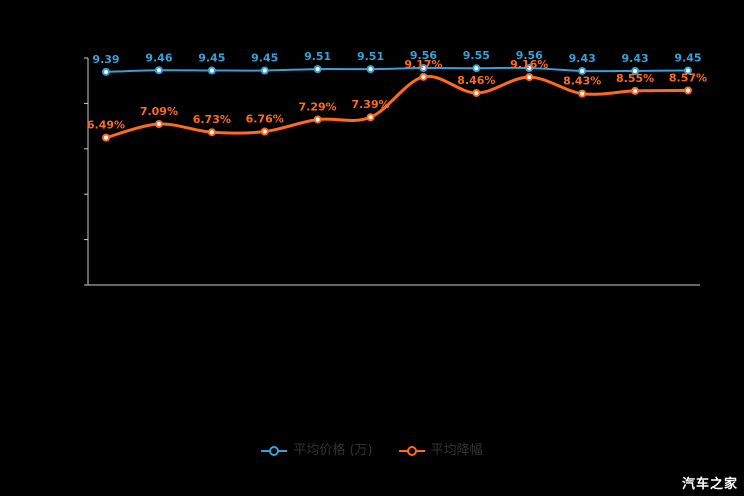 The height and width of the screenshot is (496, 744). What do you see at coordinates (265, 119) in the screenshot?
I see `data-label: 6.76%` at bounding box center [265, 119].